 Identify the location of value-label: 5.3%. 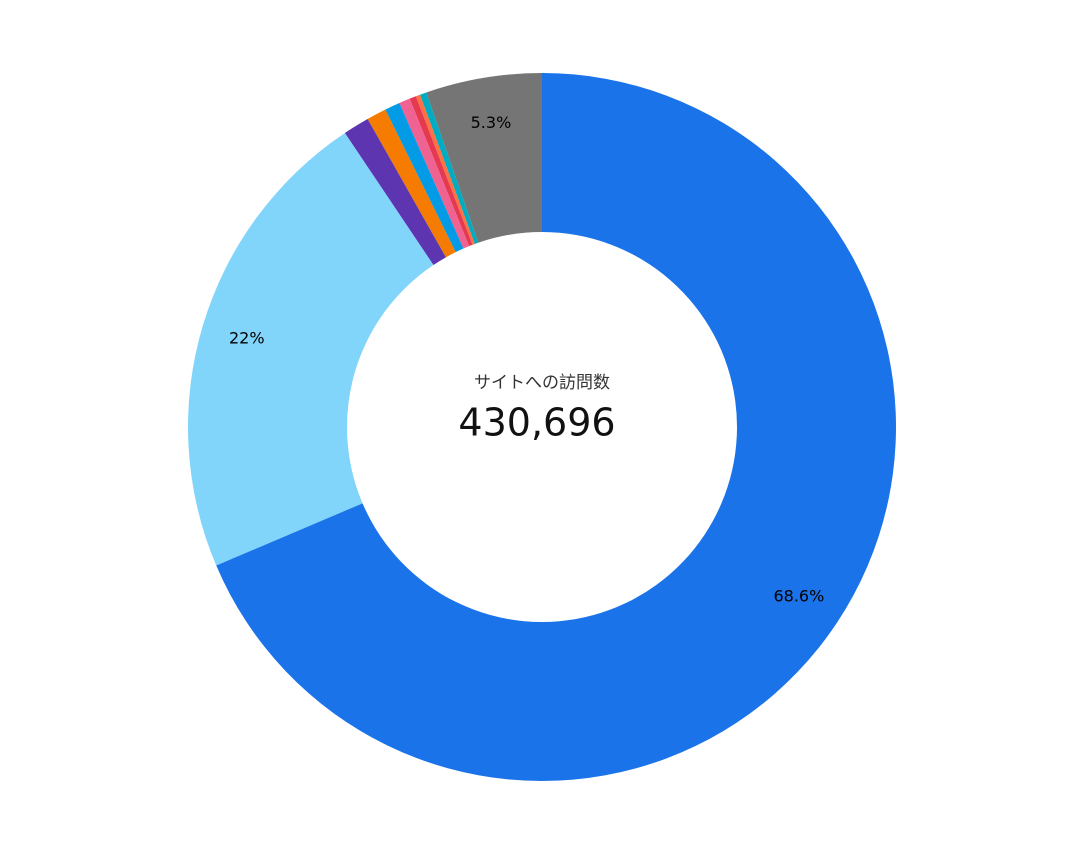
(491, 122).